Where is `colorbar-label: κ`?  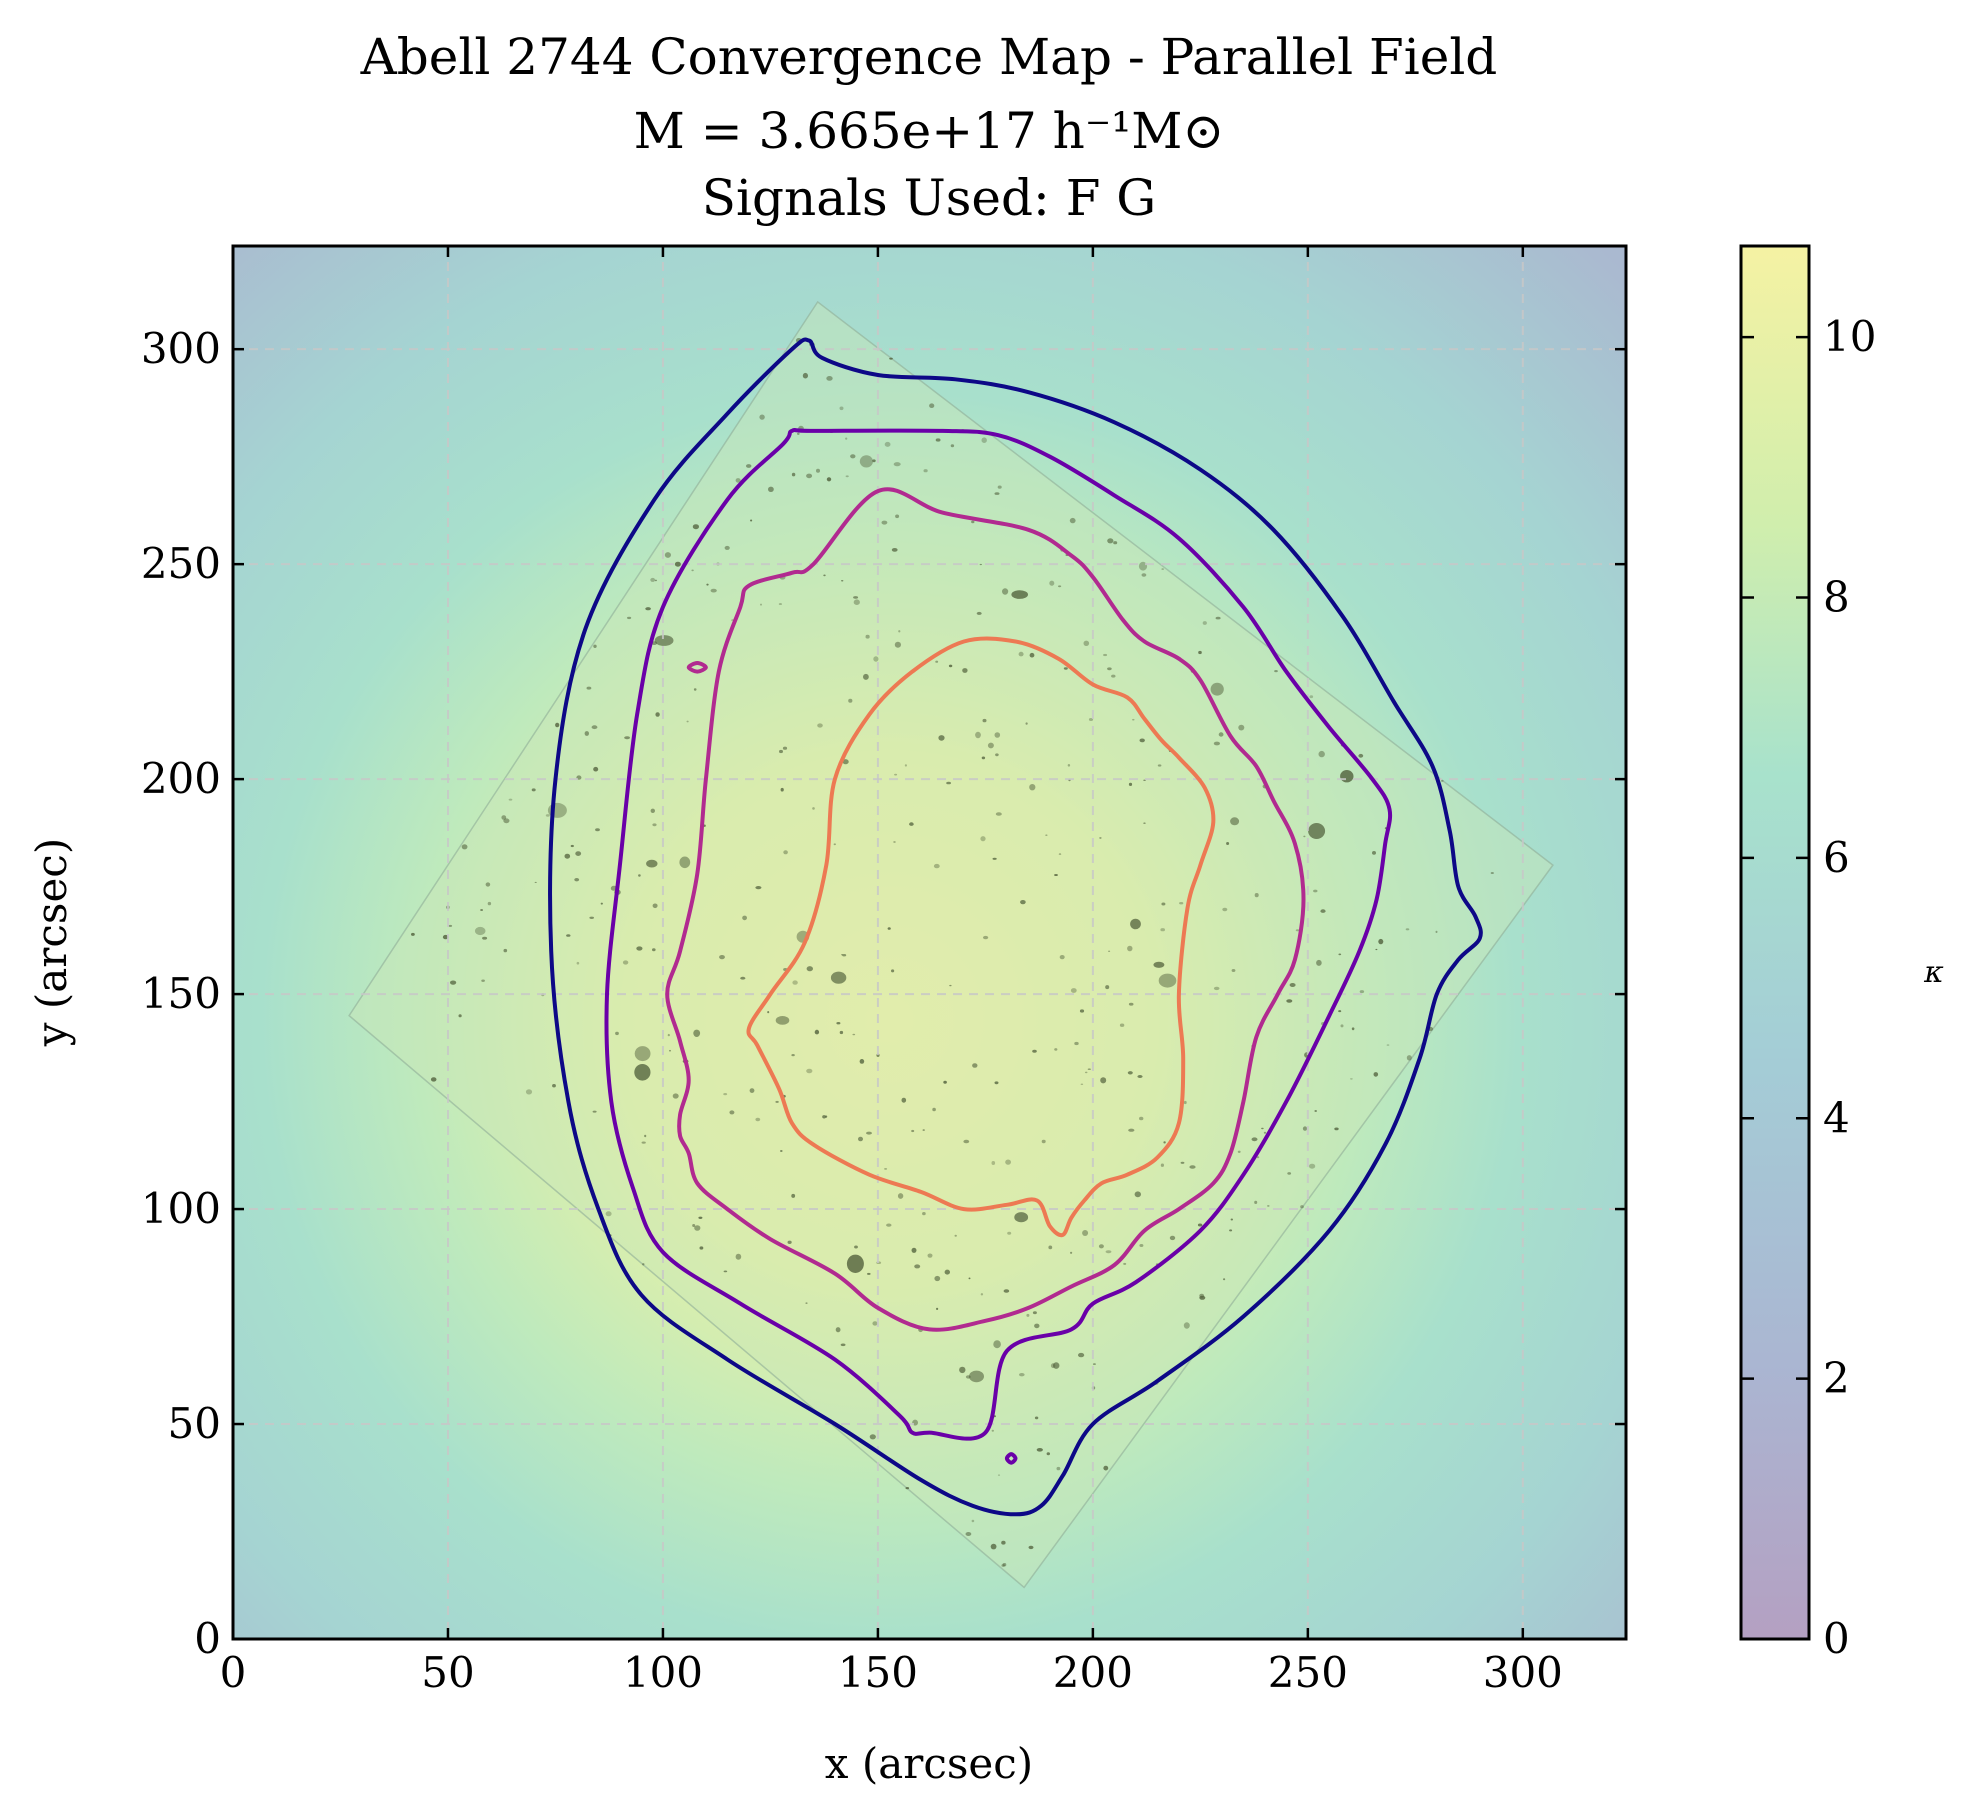
colorbar-label: κ is located at coordinates (1933, 972).